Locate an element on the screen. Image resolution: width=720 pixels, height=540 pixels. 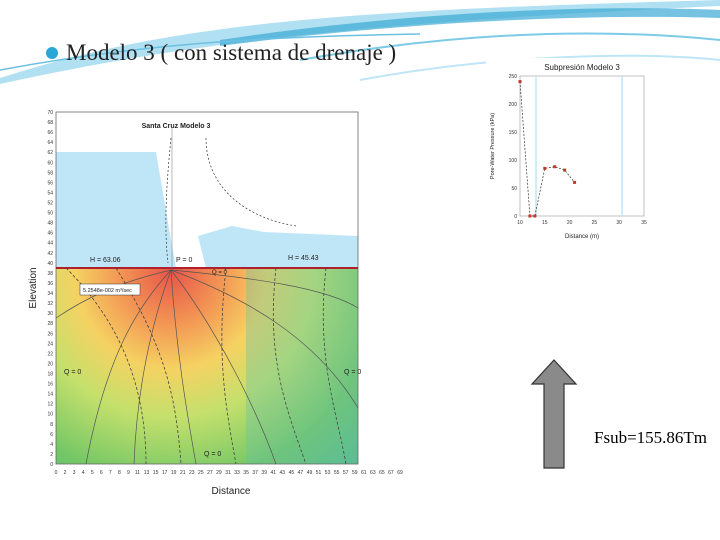
flow-y-tick-label: 48 is located at coordinates (50, 224).